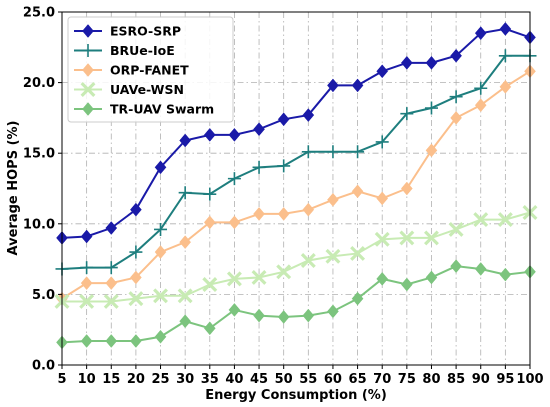 This screenshot has width=550, height=407. I want to click on y-tick-label: 20.0, so click(39, 83).